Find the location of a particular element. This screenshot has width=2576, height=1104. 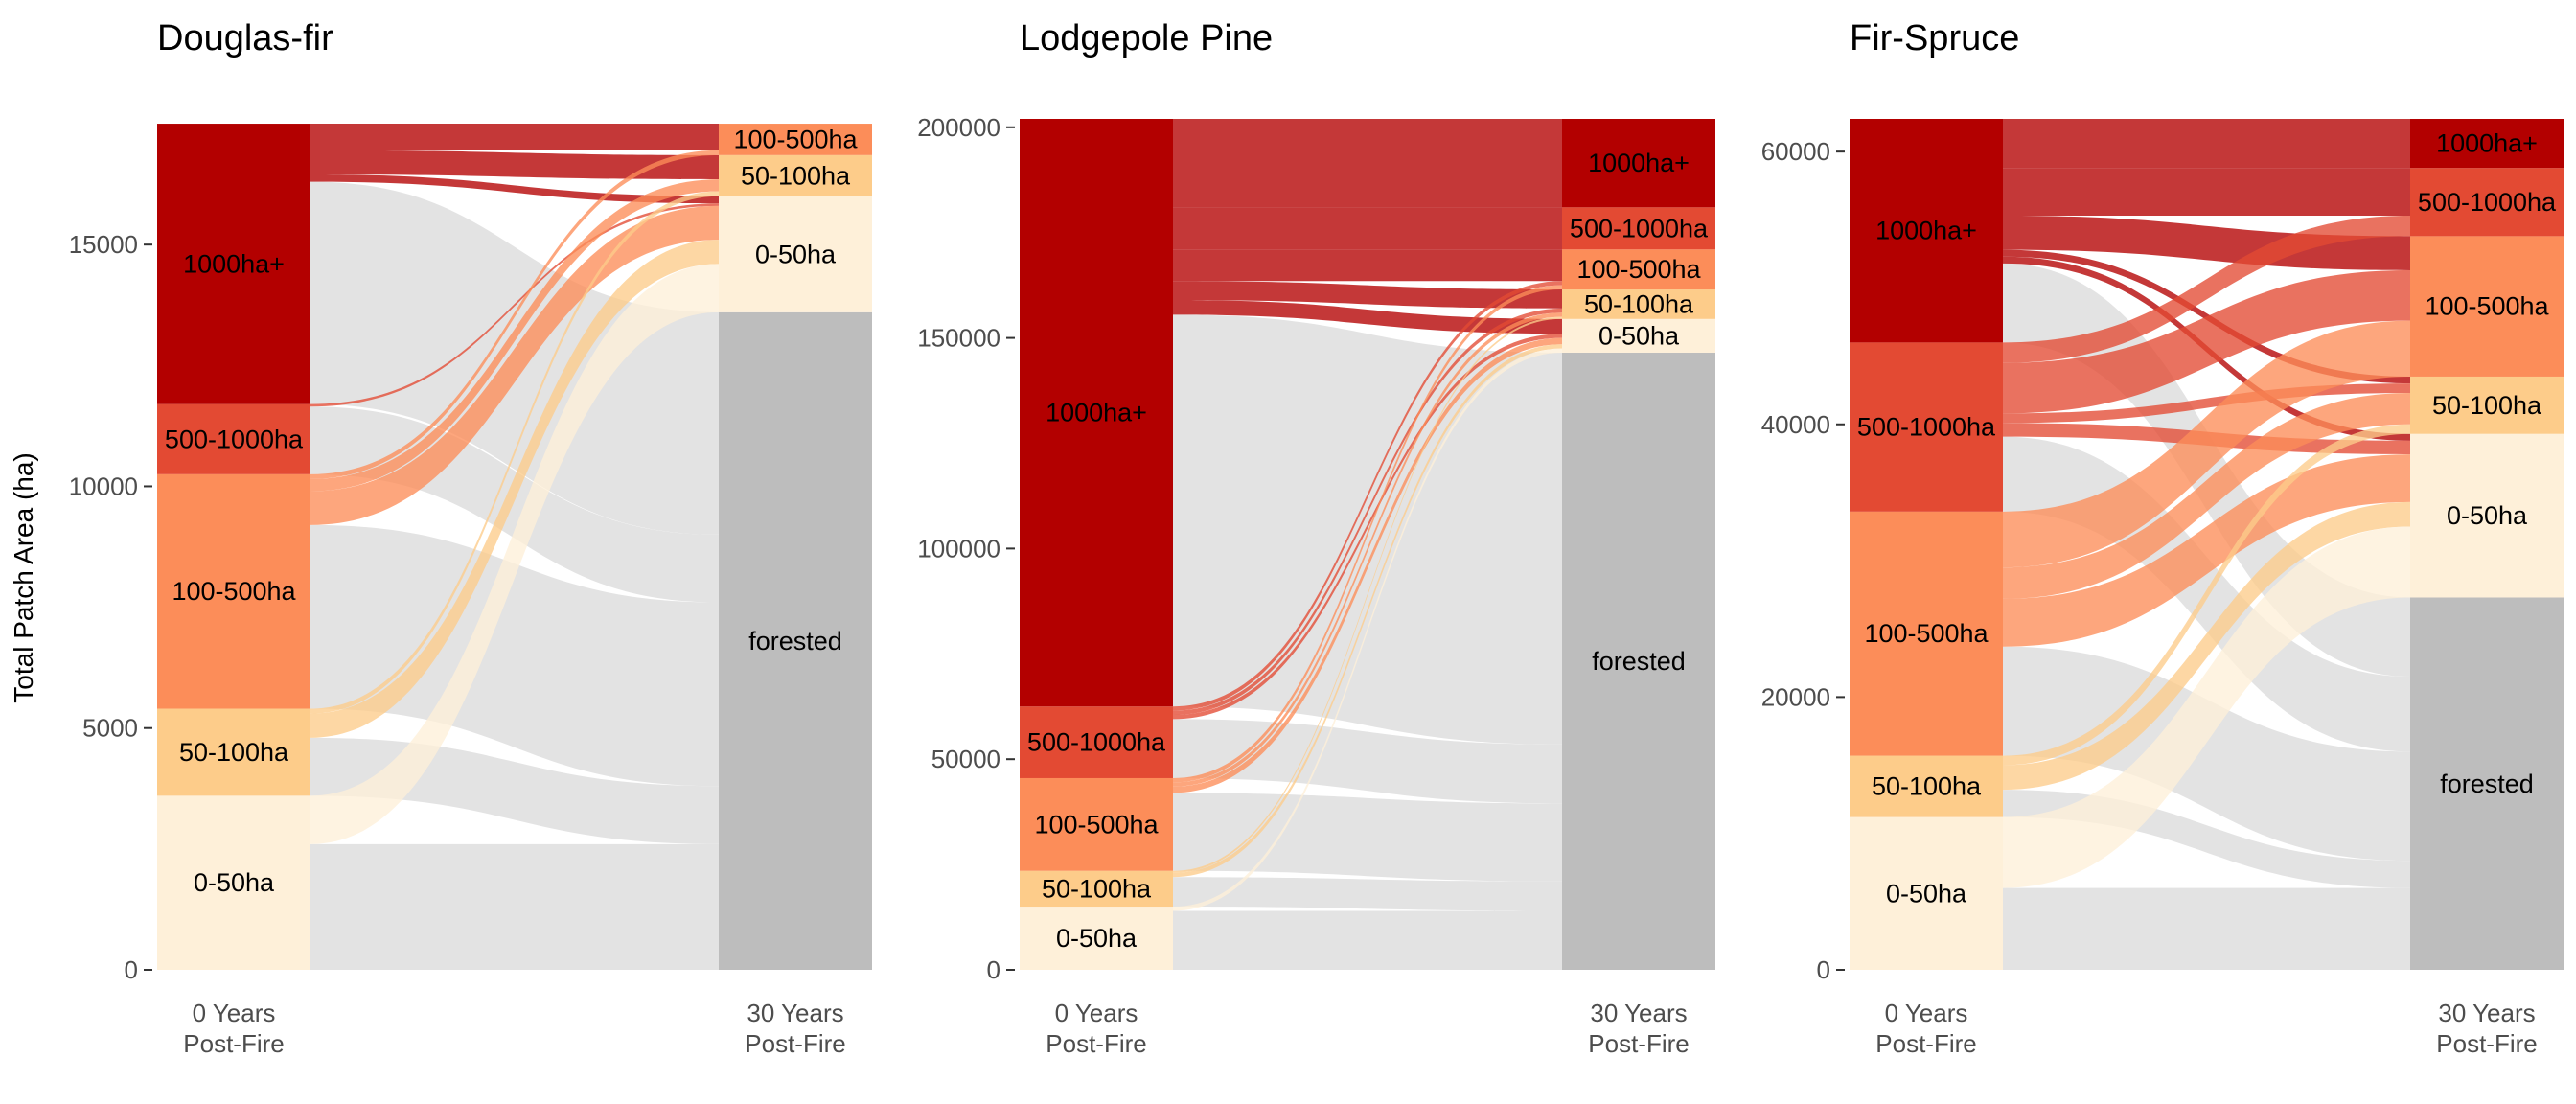

flow-1000haplus-to-forested is located at coordinates (1367, 529).